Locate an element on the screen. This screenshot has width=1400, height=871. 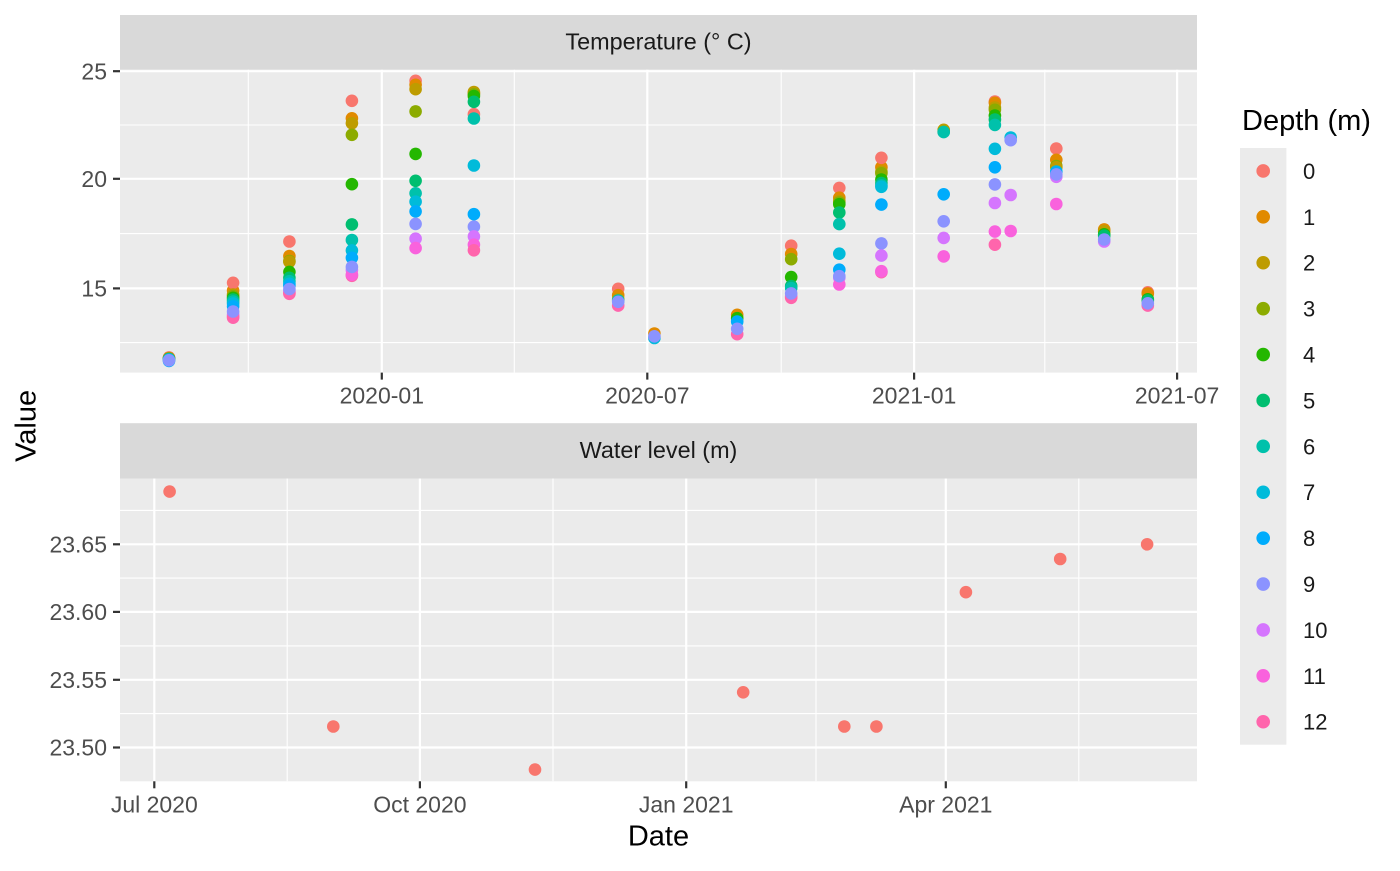
svg-text: Oct 2020 is located at coordinates (419, 804).